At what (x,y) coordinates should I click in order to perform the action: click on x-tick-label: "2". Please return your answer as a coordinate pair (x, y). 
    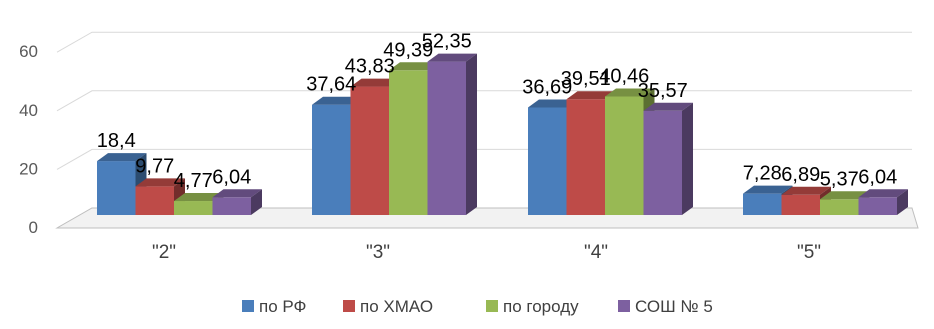
    Looking at the image, I should click on (164, 252).